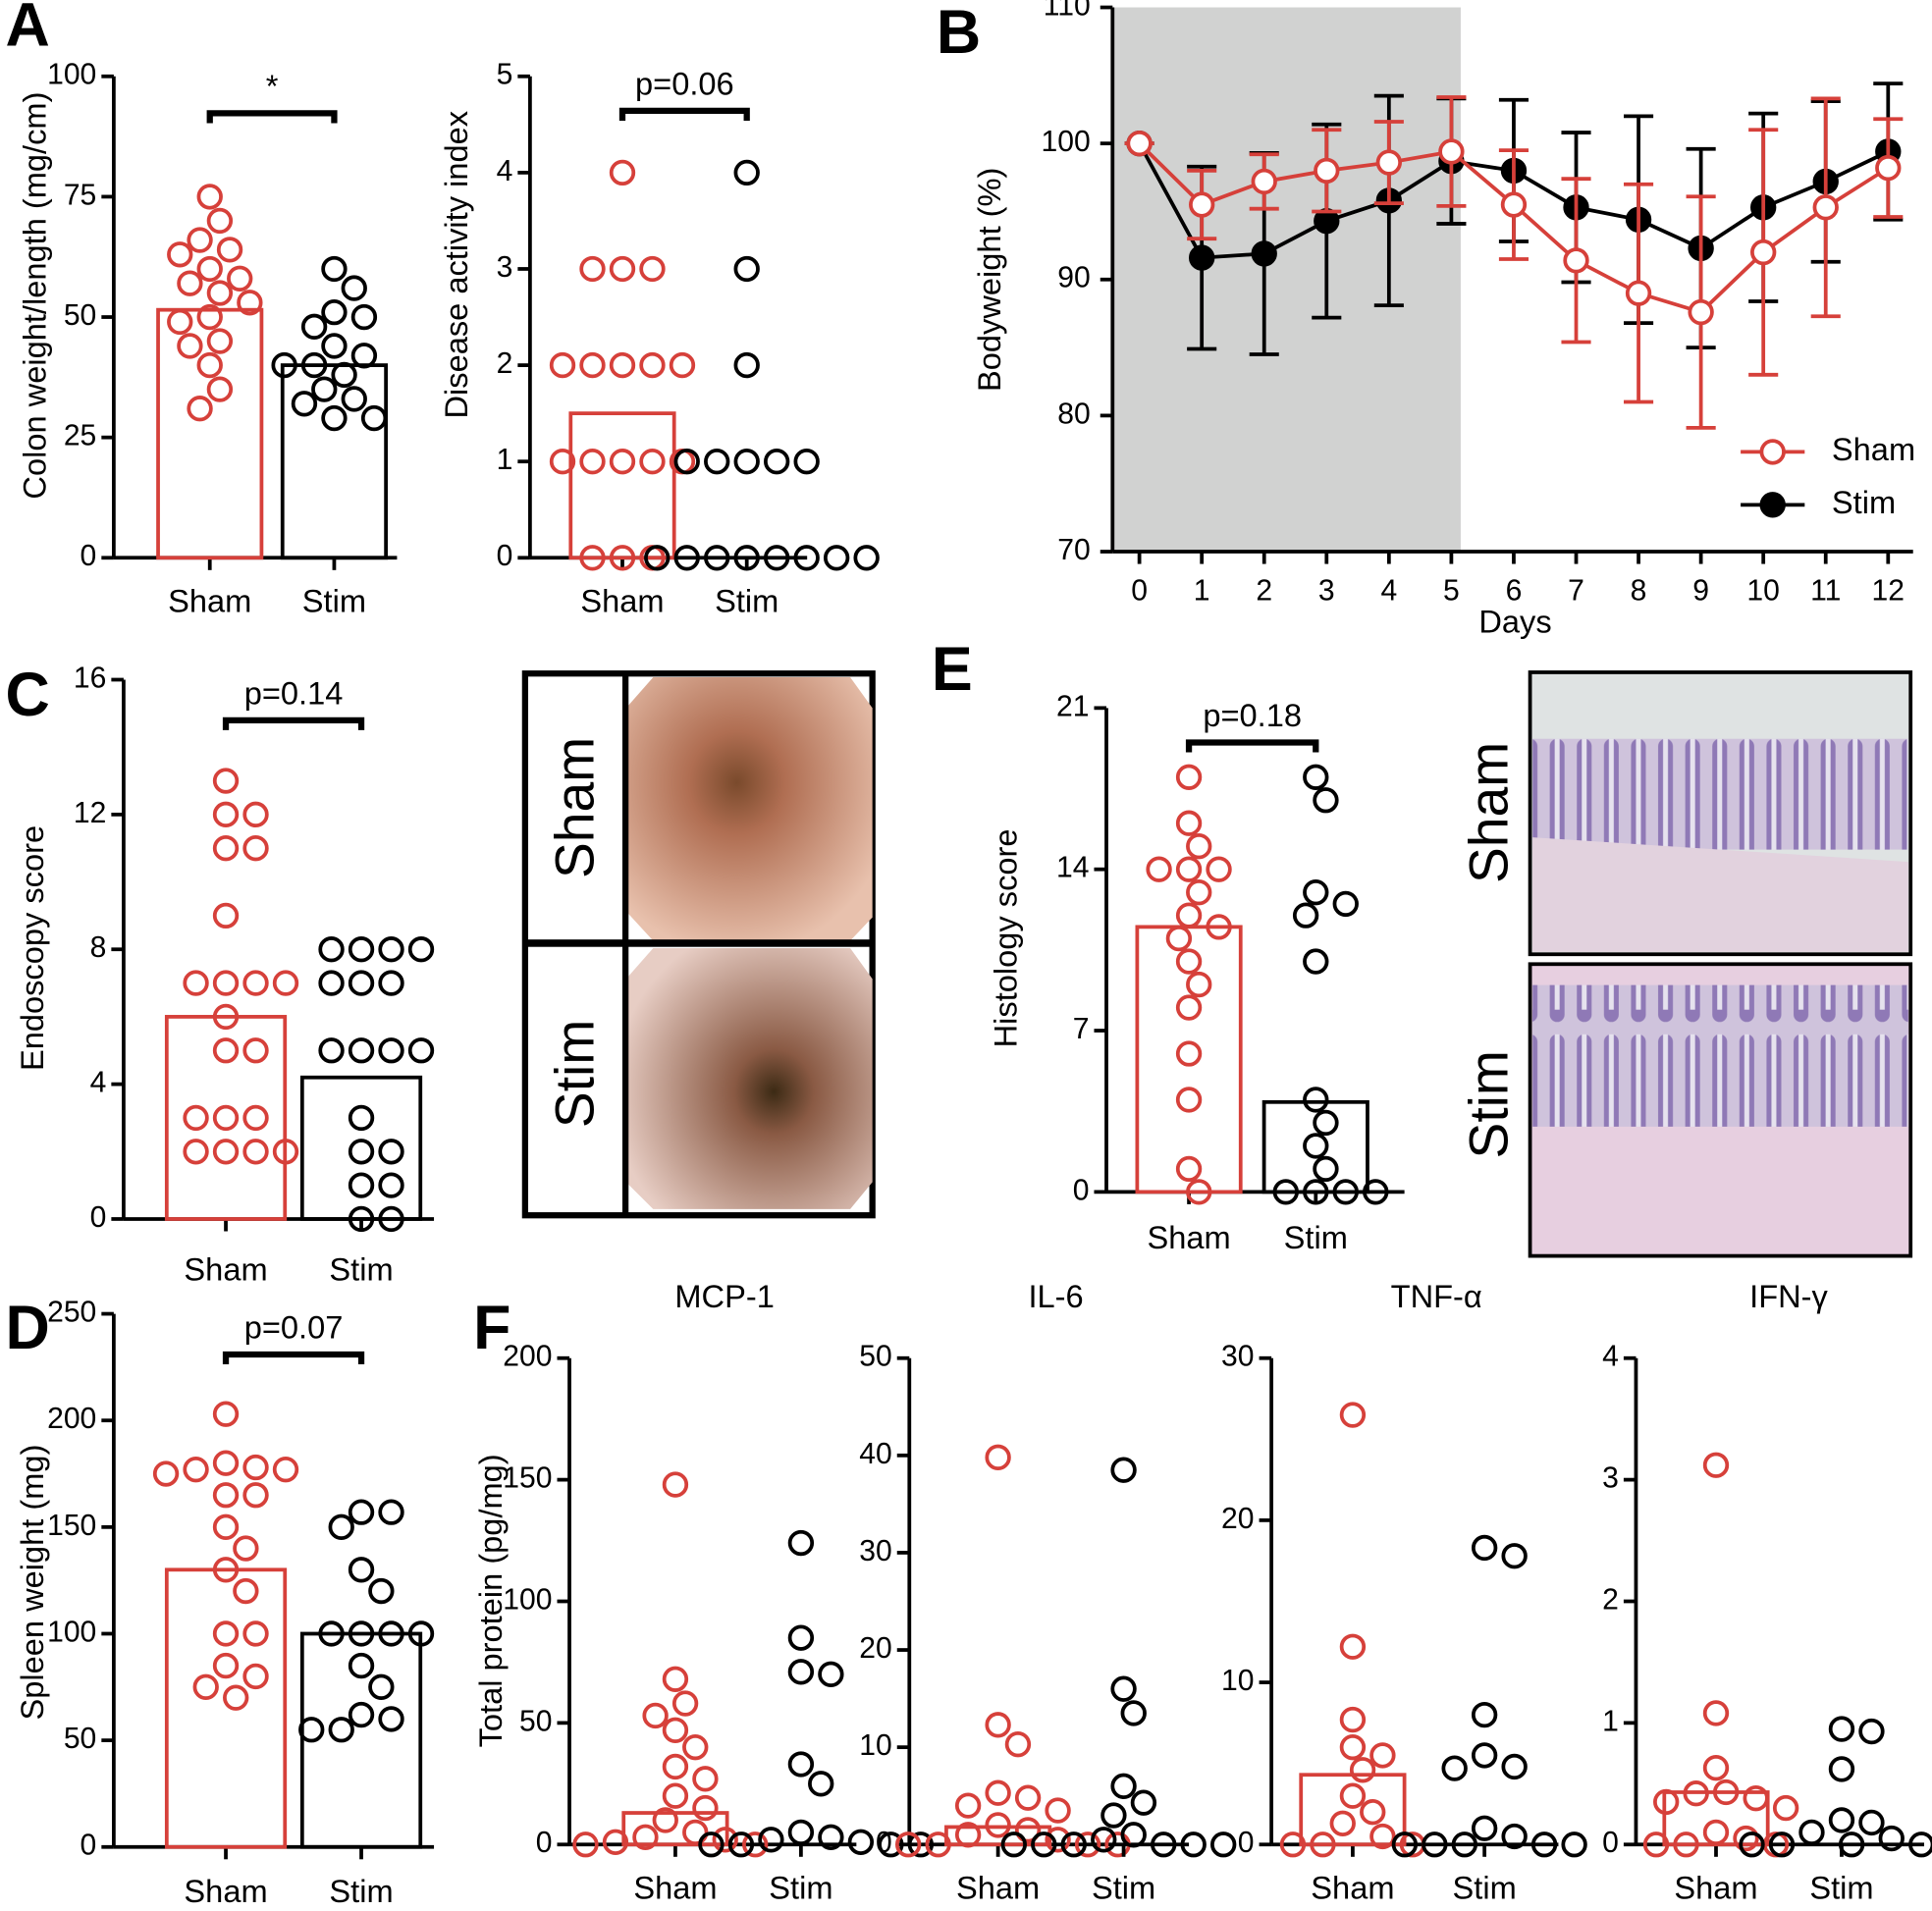 The image size is (1932, 1911). I want to click on y-tick-label: 5, so click(505, 75).